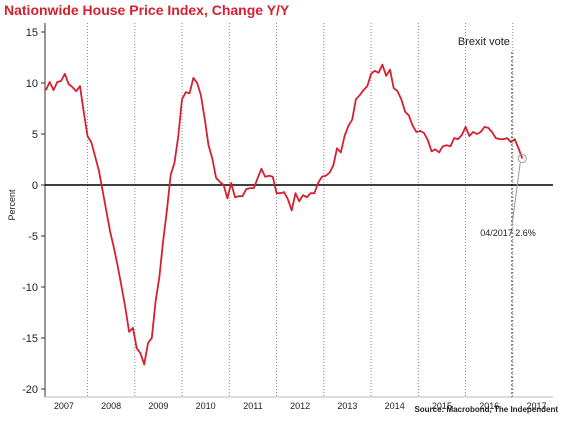 This screenshot has height=423, width=564. Describe the element at coordinates (33, 211) in the screenshot. I see `y-axis-ticks: 15 10 5 0 -5 -10 -15 -20` at that location.